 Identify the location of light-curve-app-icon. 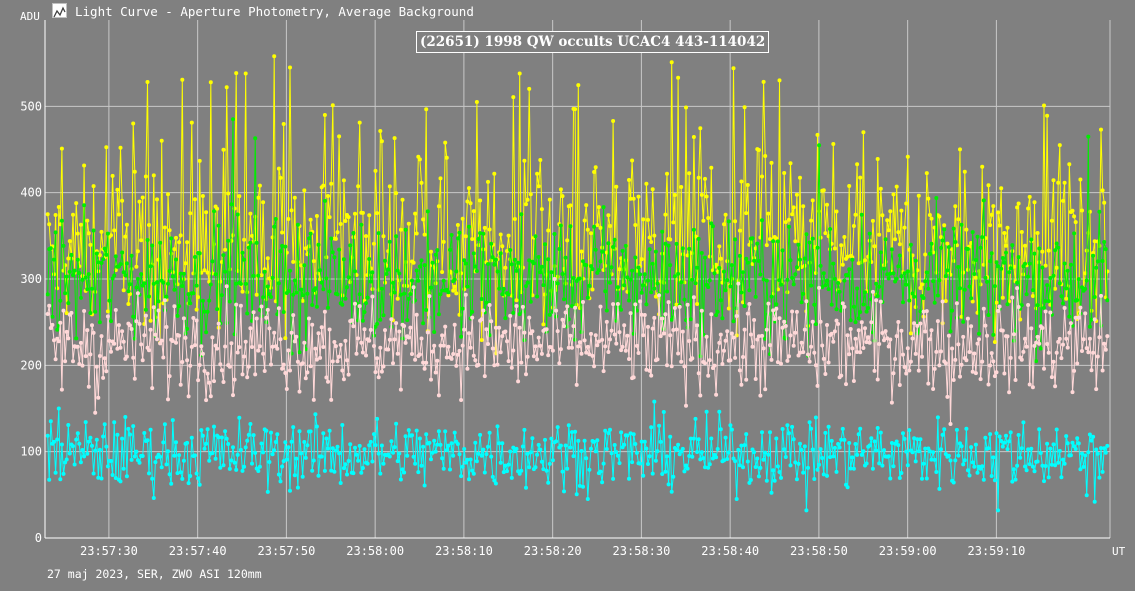
(59, 10).